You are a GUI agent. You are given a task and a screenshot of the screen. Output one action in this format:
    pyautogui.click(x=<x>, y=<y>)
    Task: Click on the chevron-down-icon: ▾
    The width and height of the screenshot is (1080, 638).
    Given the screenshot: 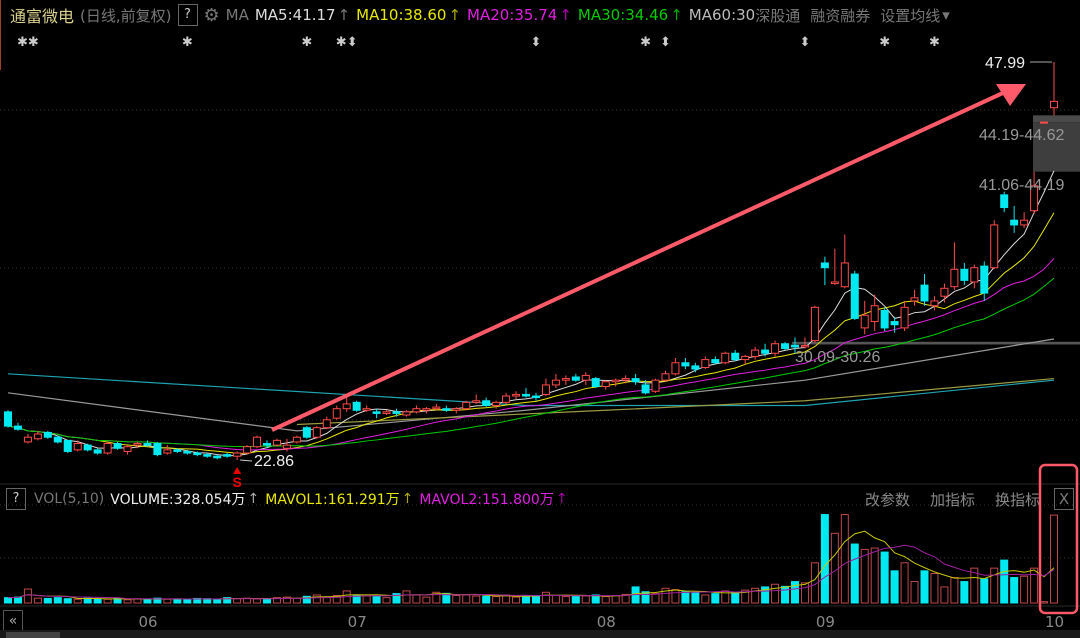 What is the action you would take?
    pyautogui.click(x=946, y=15)
    